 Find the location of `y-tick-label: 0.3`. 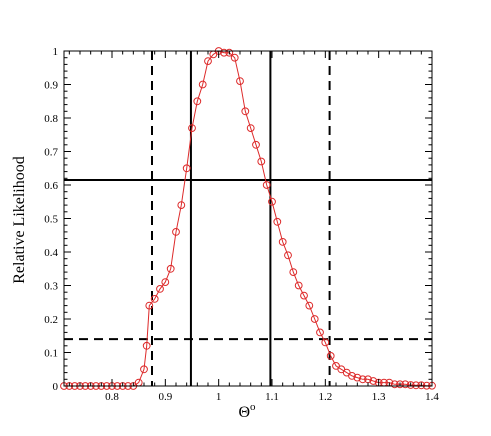

y-tick-label: 0.3 is located at coordinates (51, 287).